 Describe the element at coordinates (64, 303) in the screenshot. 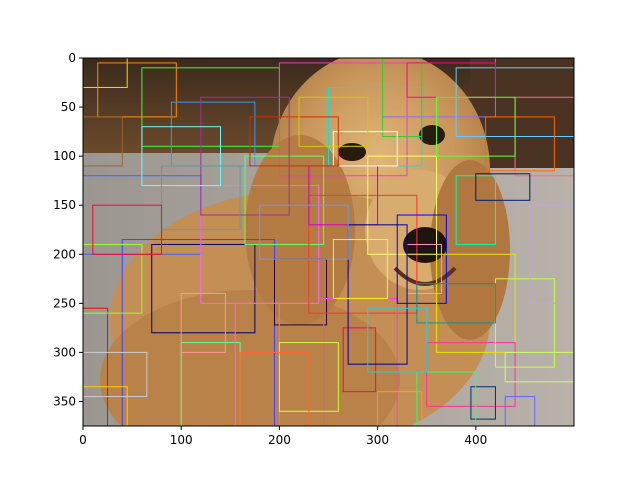

I see `y-tick-label: 250` at that location.